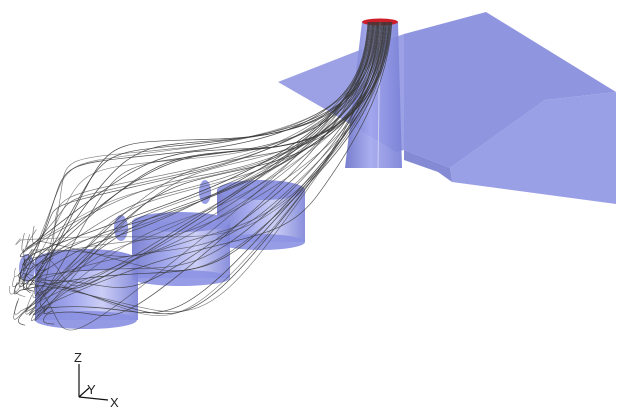 The height and width of the screenshot is (409, 633). What do you see at coordinates (533, 148) in the screenshot?
I see `building-wall-front` at bounding box center [533, 148].